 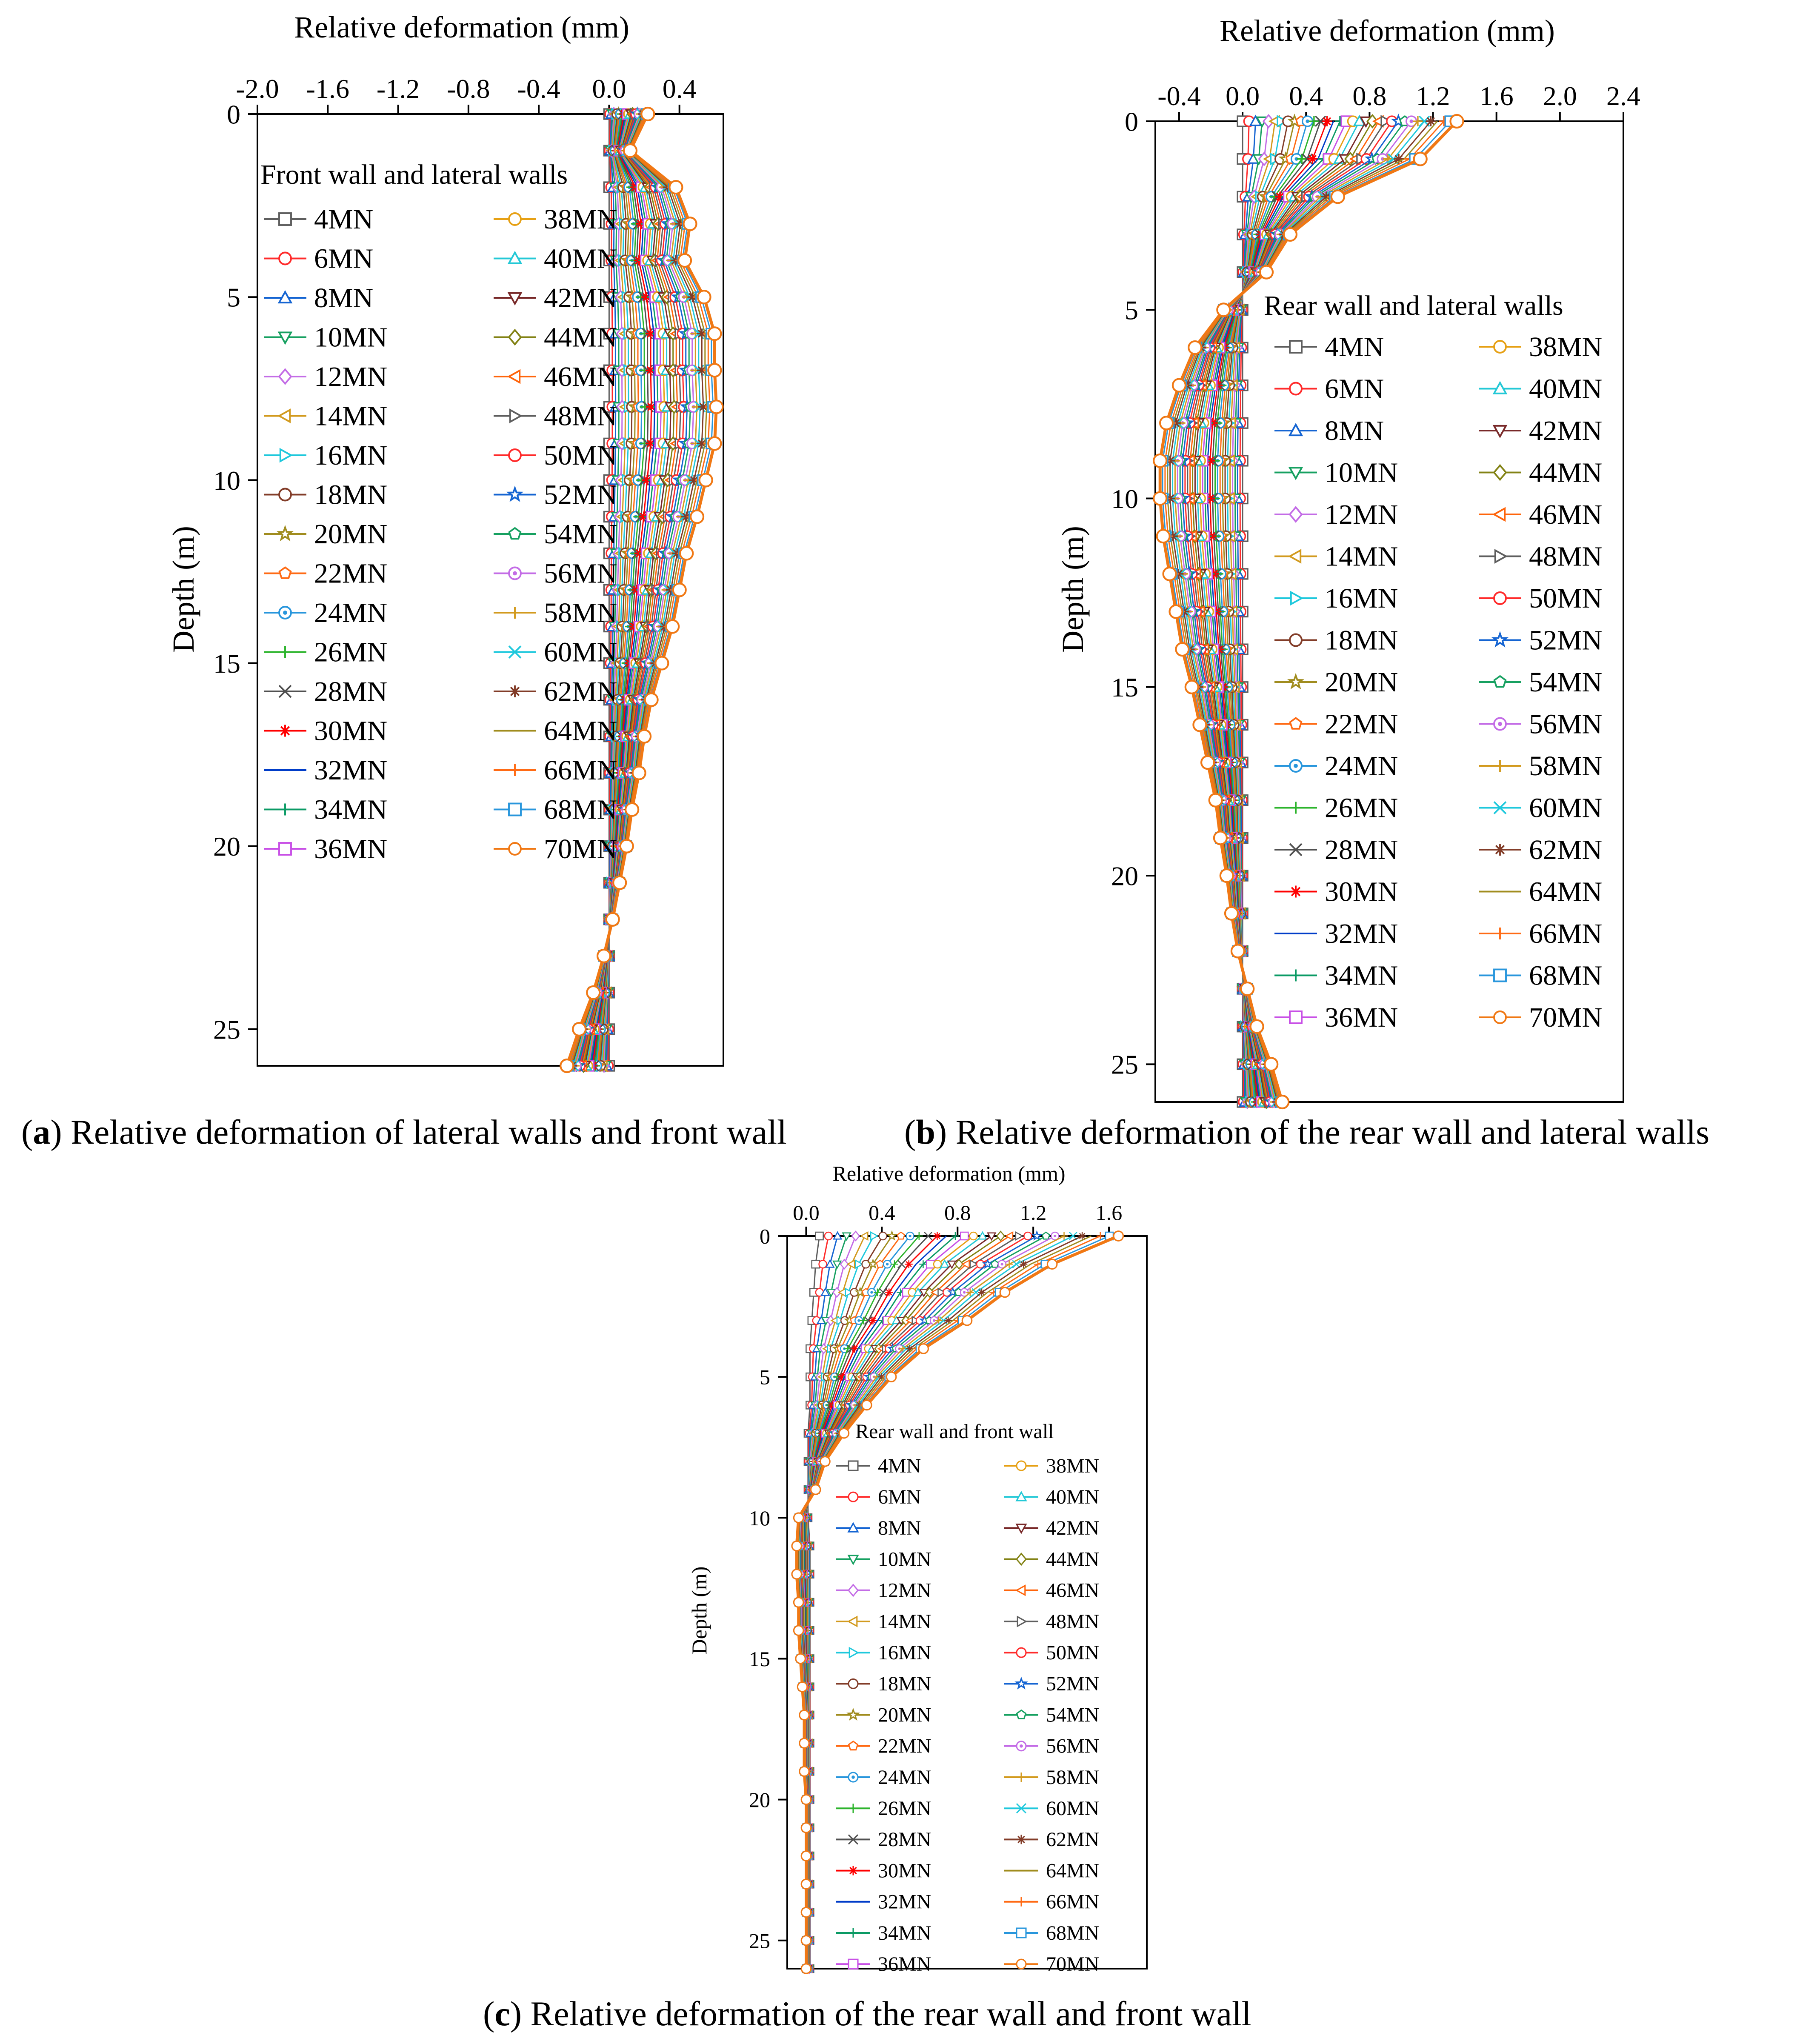 What do you see at coordinates (1500, 598) in the screenshot?
I see `legend-marker-50MN` at bounding box center [1500, 598].